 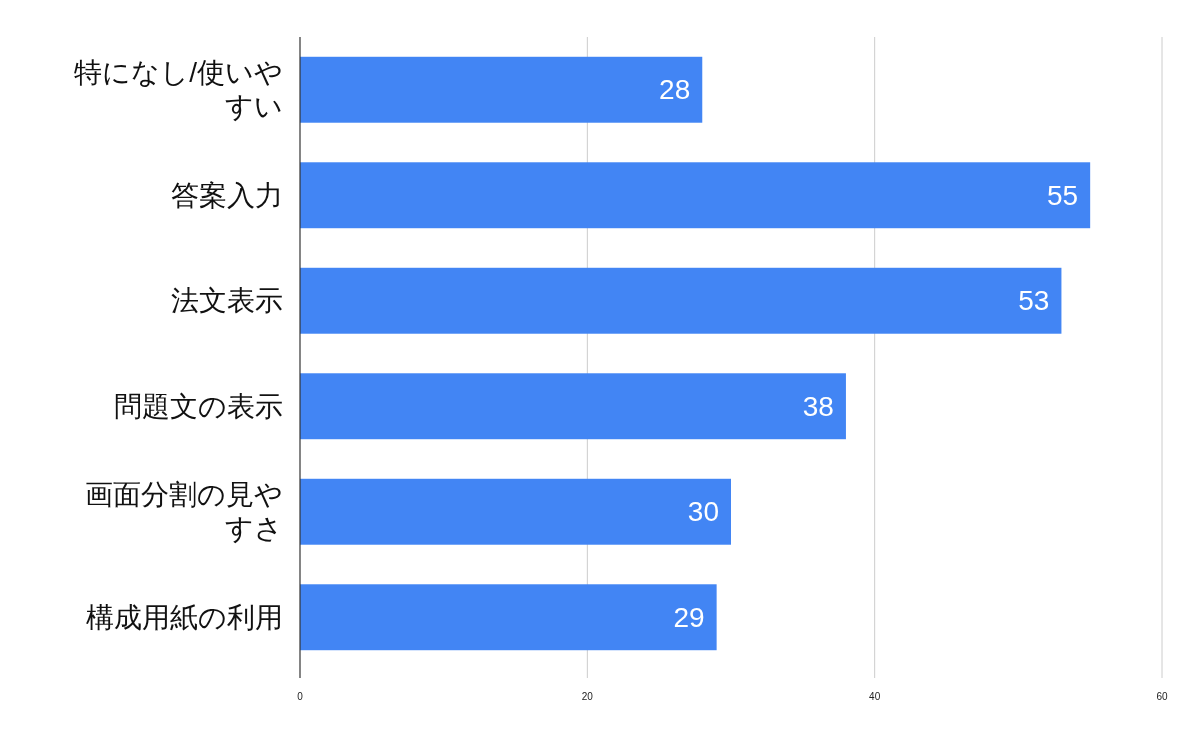 I want to click on y-tick-label: 問題文の表示, so click(x=198, y=406).